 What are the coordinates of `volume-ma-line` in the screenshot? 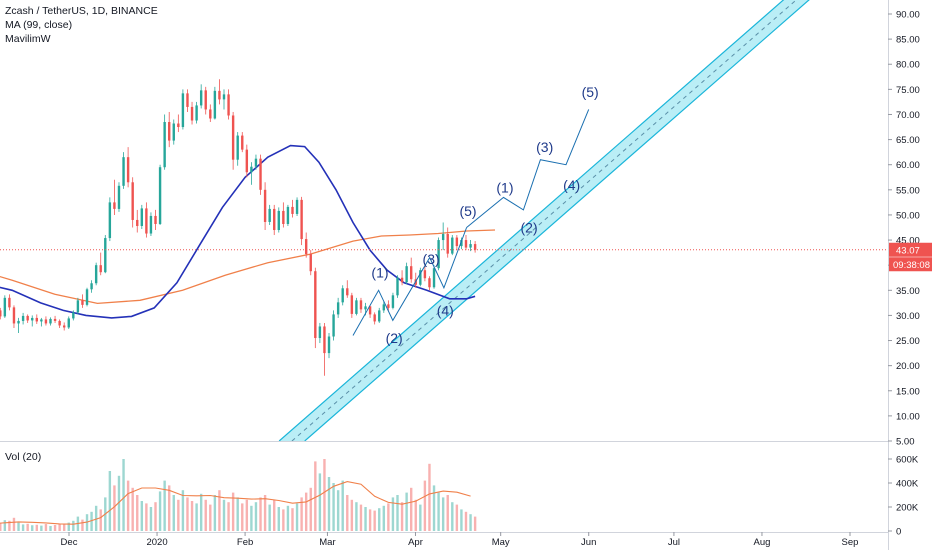 It's located at (235, 503).